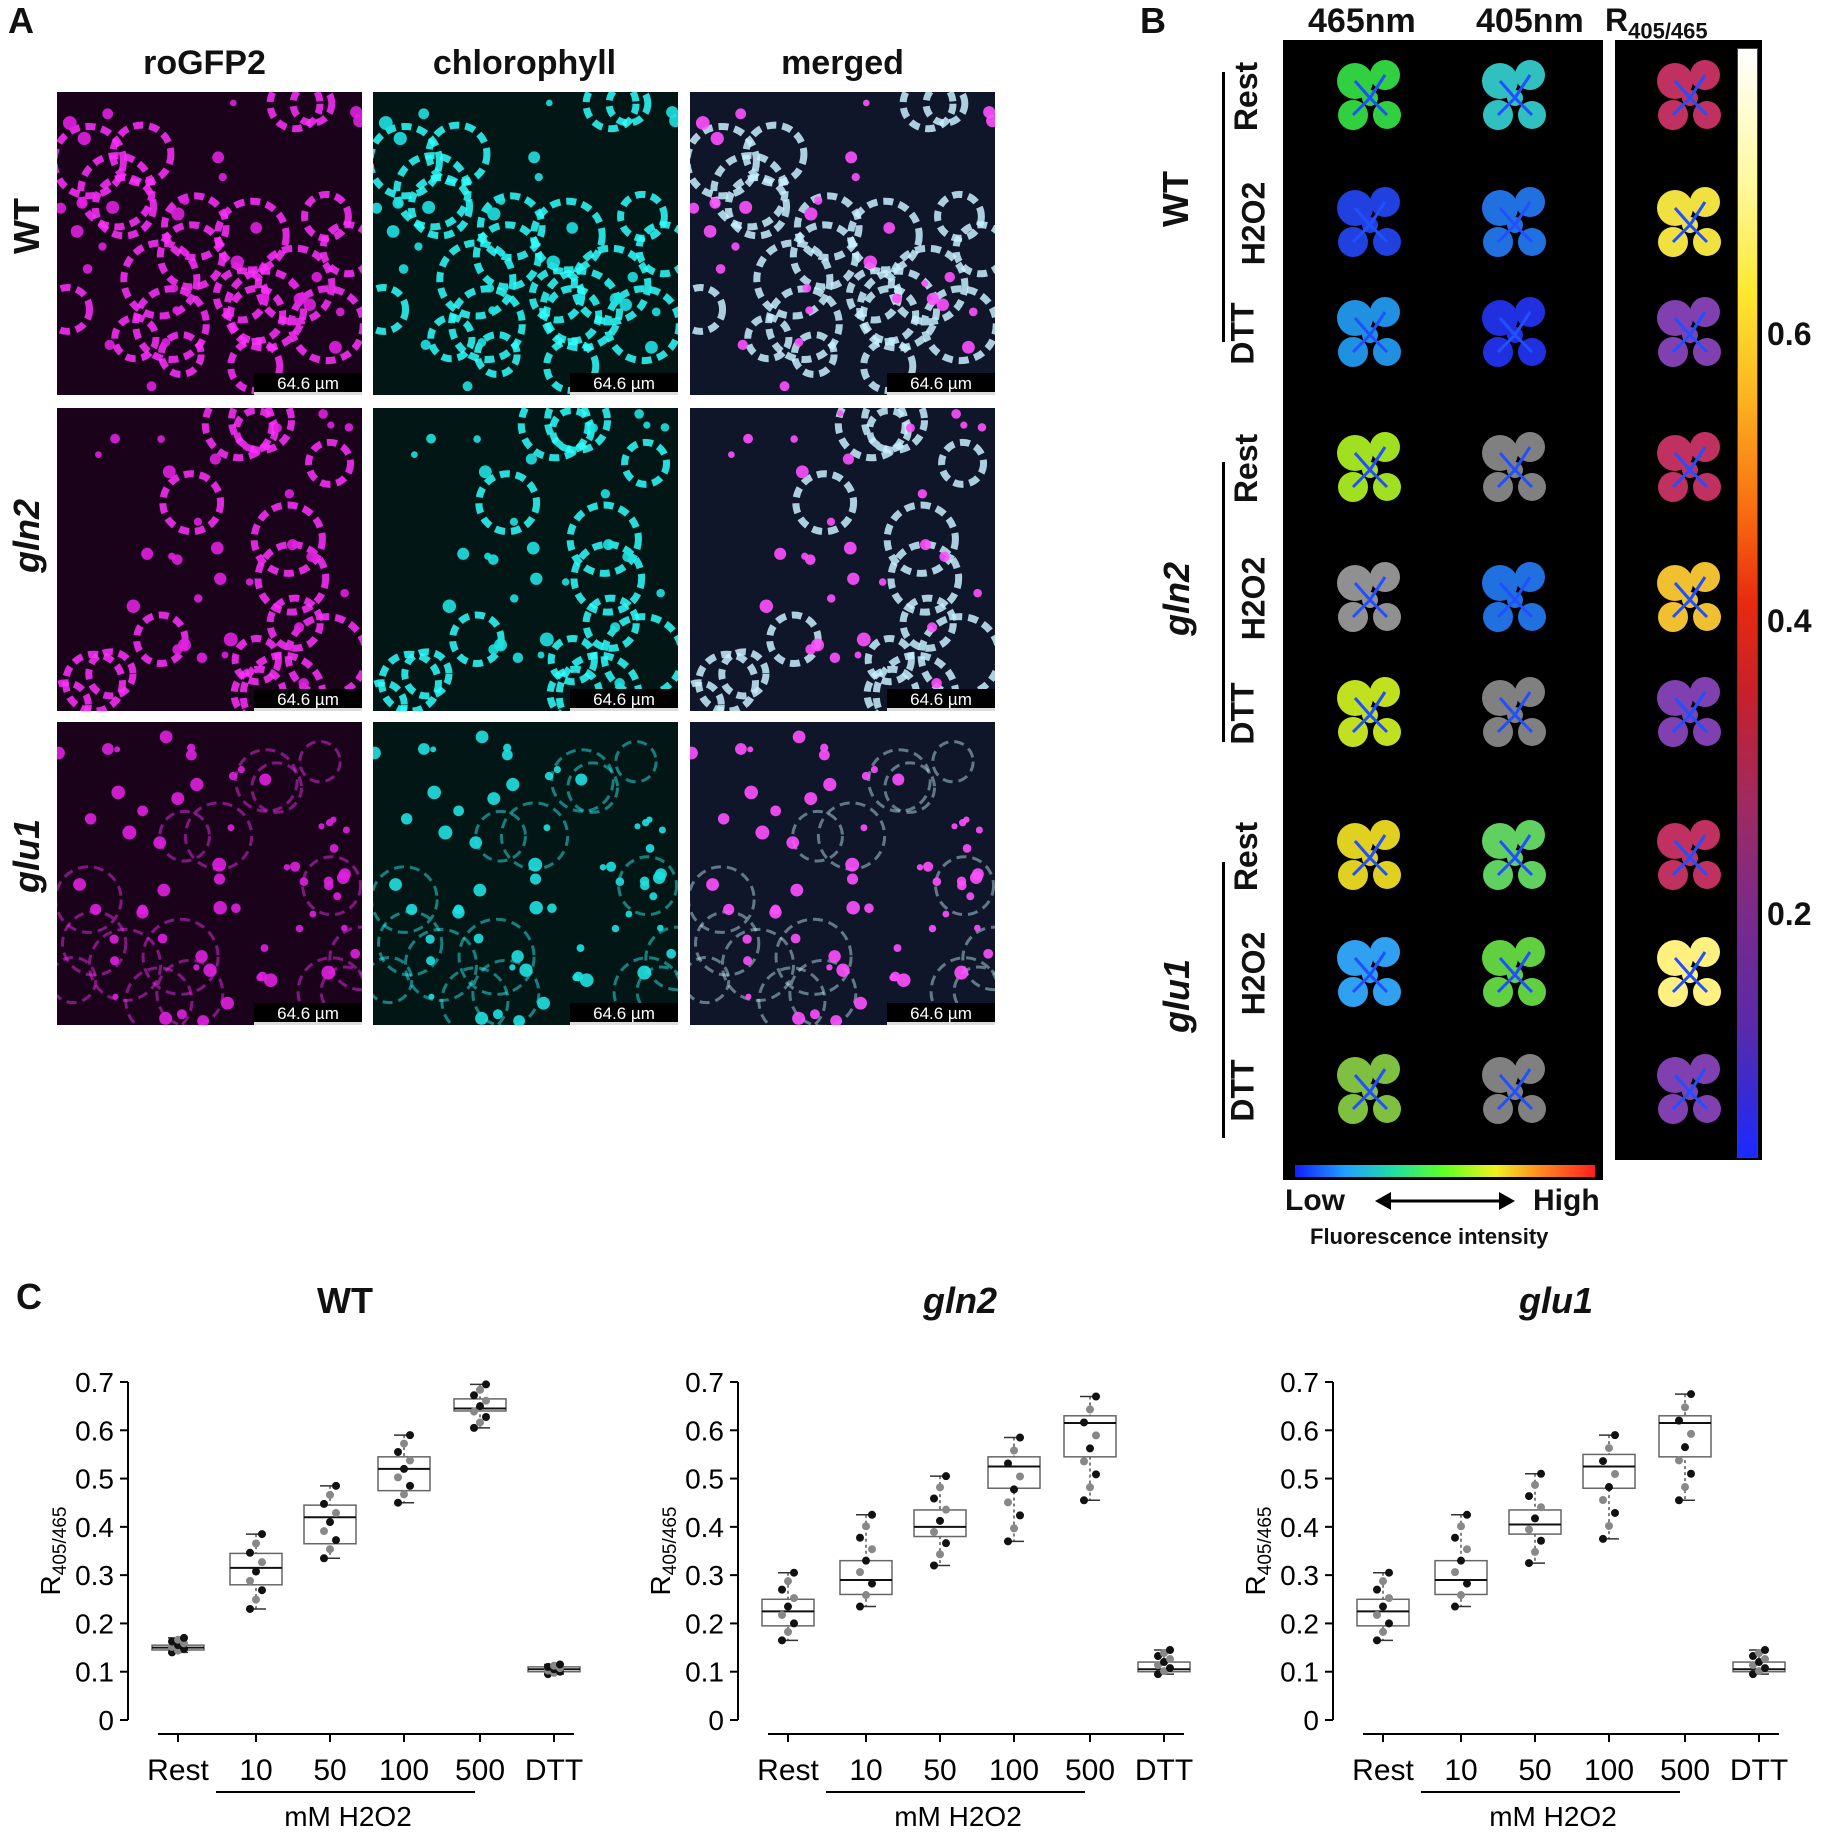 The width and height of the screenshot is (1821, 1836). I want to click on cond-label-wt-rest: Rest, so click(1246, 96).